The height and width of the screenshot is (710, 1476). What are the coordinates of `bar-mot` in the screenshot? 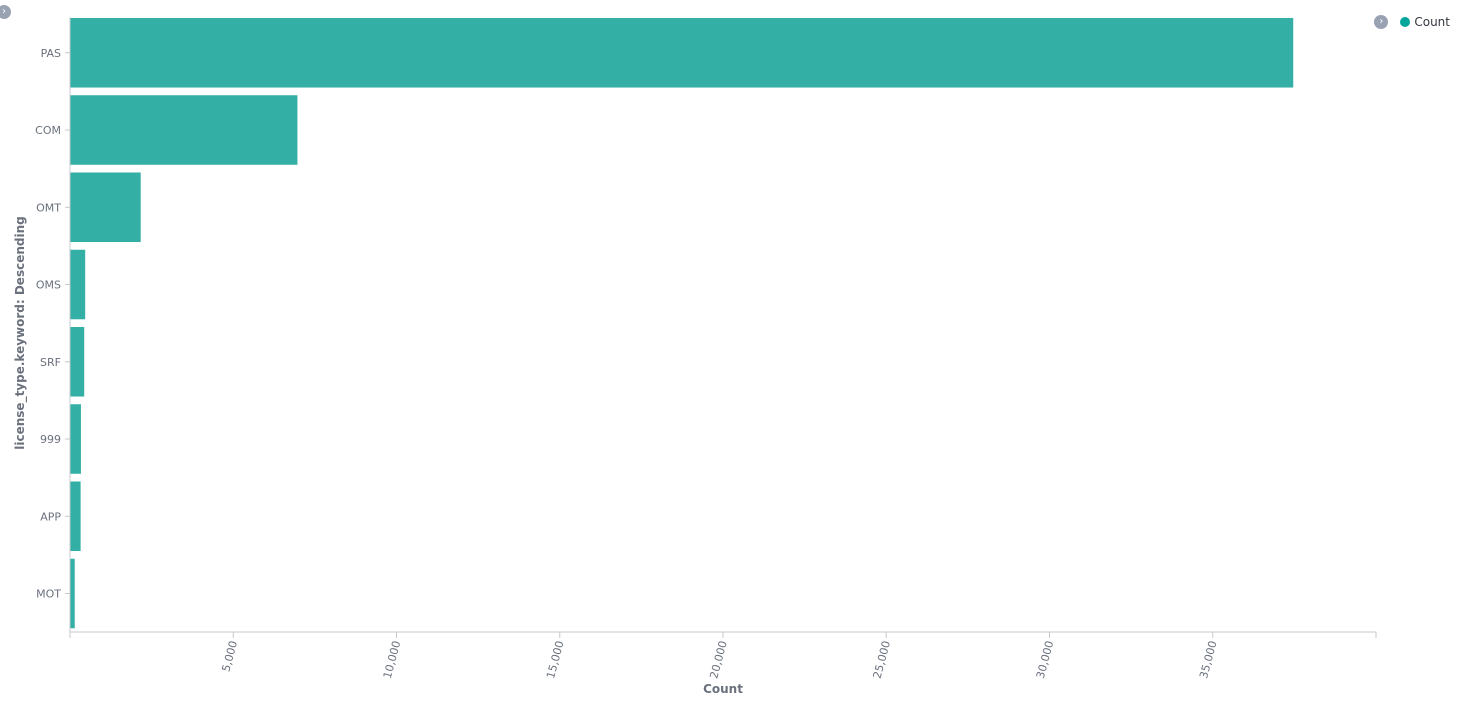 It's located at (72, 593).